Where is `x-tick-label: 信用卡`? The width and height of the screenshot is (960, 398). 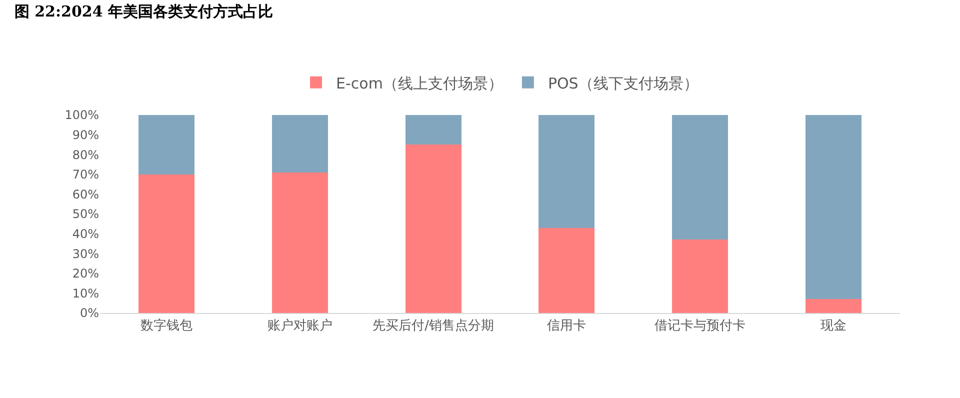
x-tick-label: 信用卡 is located at coordinates (566, 326).